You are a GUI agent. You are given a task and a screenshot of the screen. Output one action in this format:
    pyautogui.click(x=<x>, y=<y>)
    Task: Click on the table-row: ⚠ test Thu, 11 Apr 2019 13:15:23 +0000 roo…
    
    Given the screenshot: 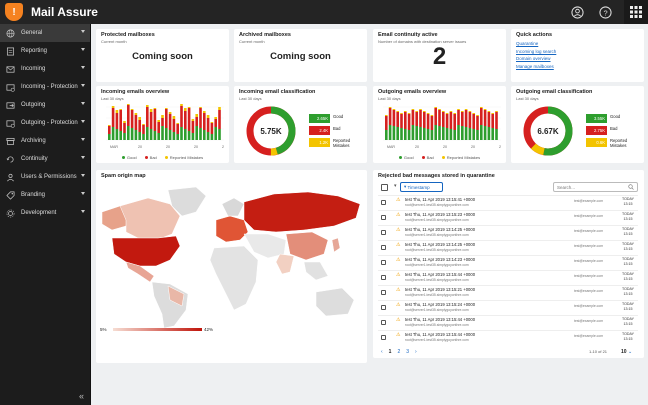 What is the action you would take?
    pyautogui.click(x=508, y=216)
    